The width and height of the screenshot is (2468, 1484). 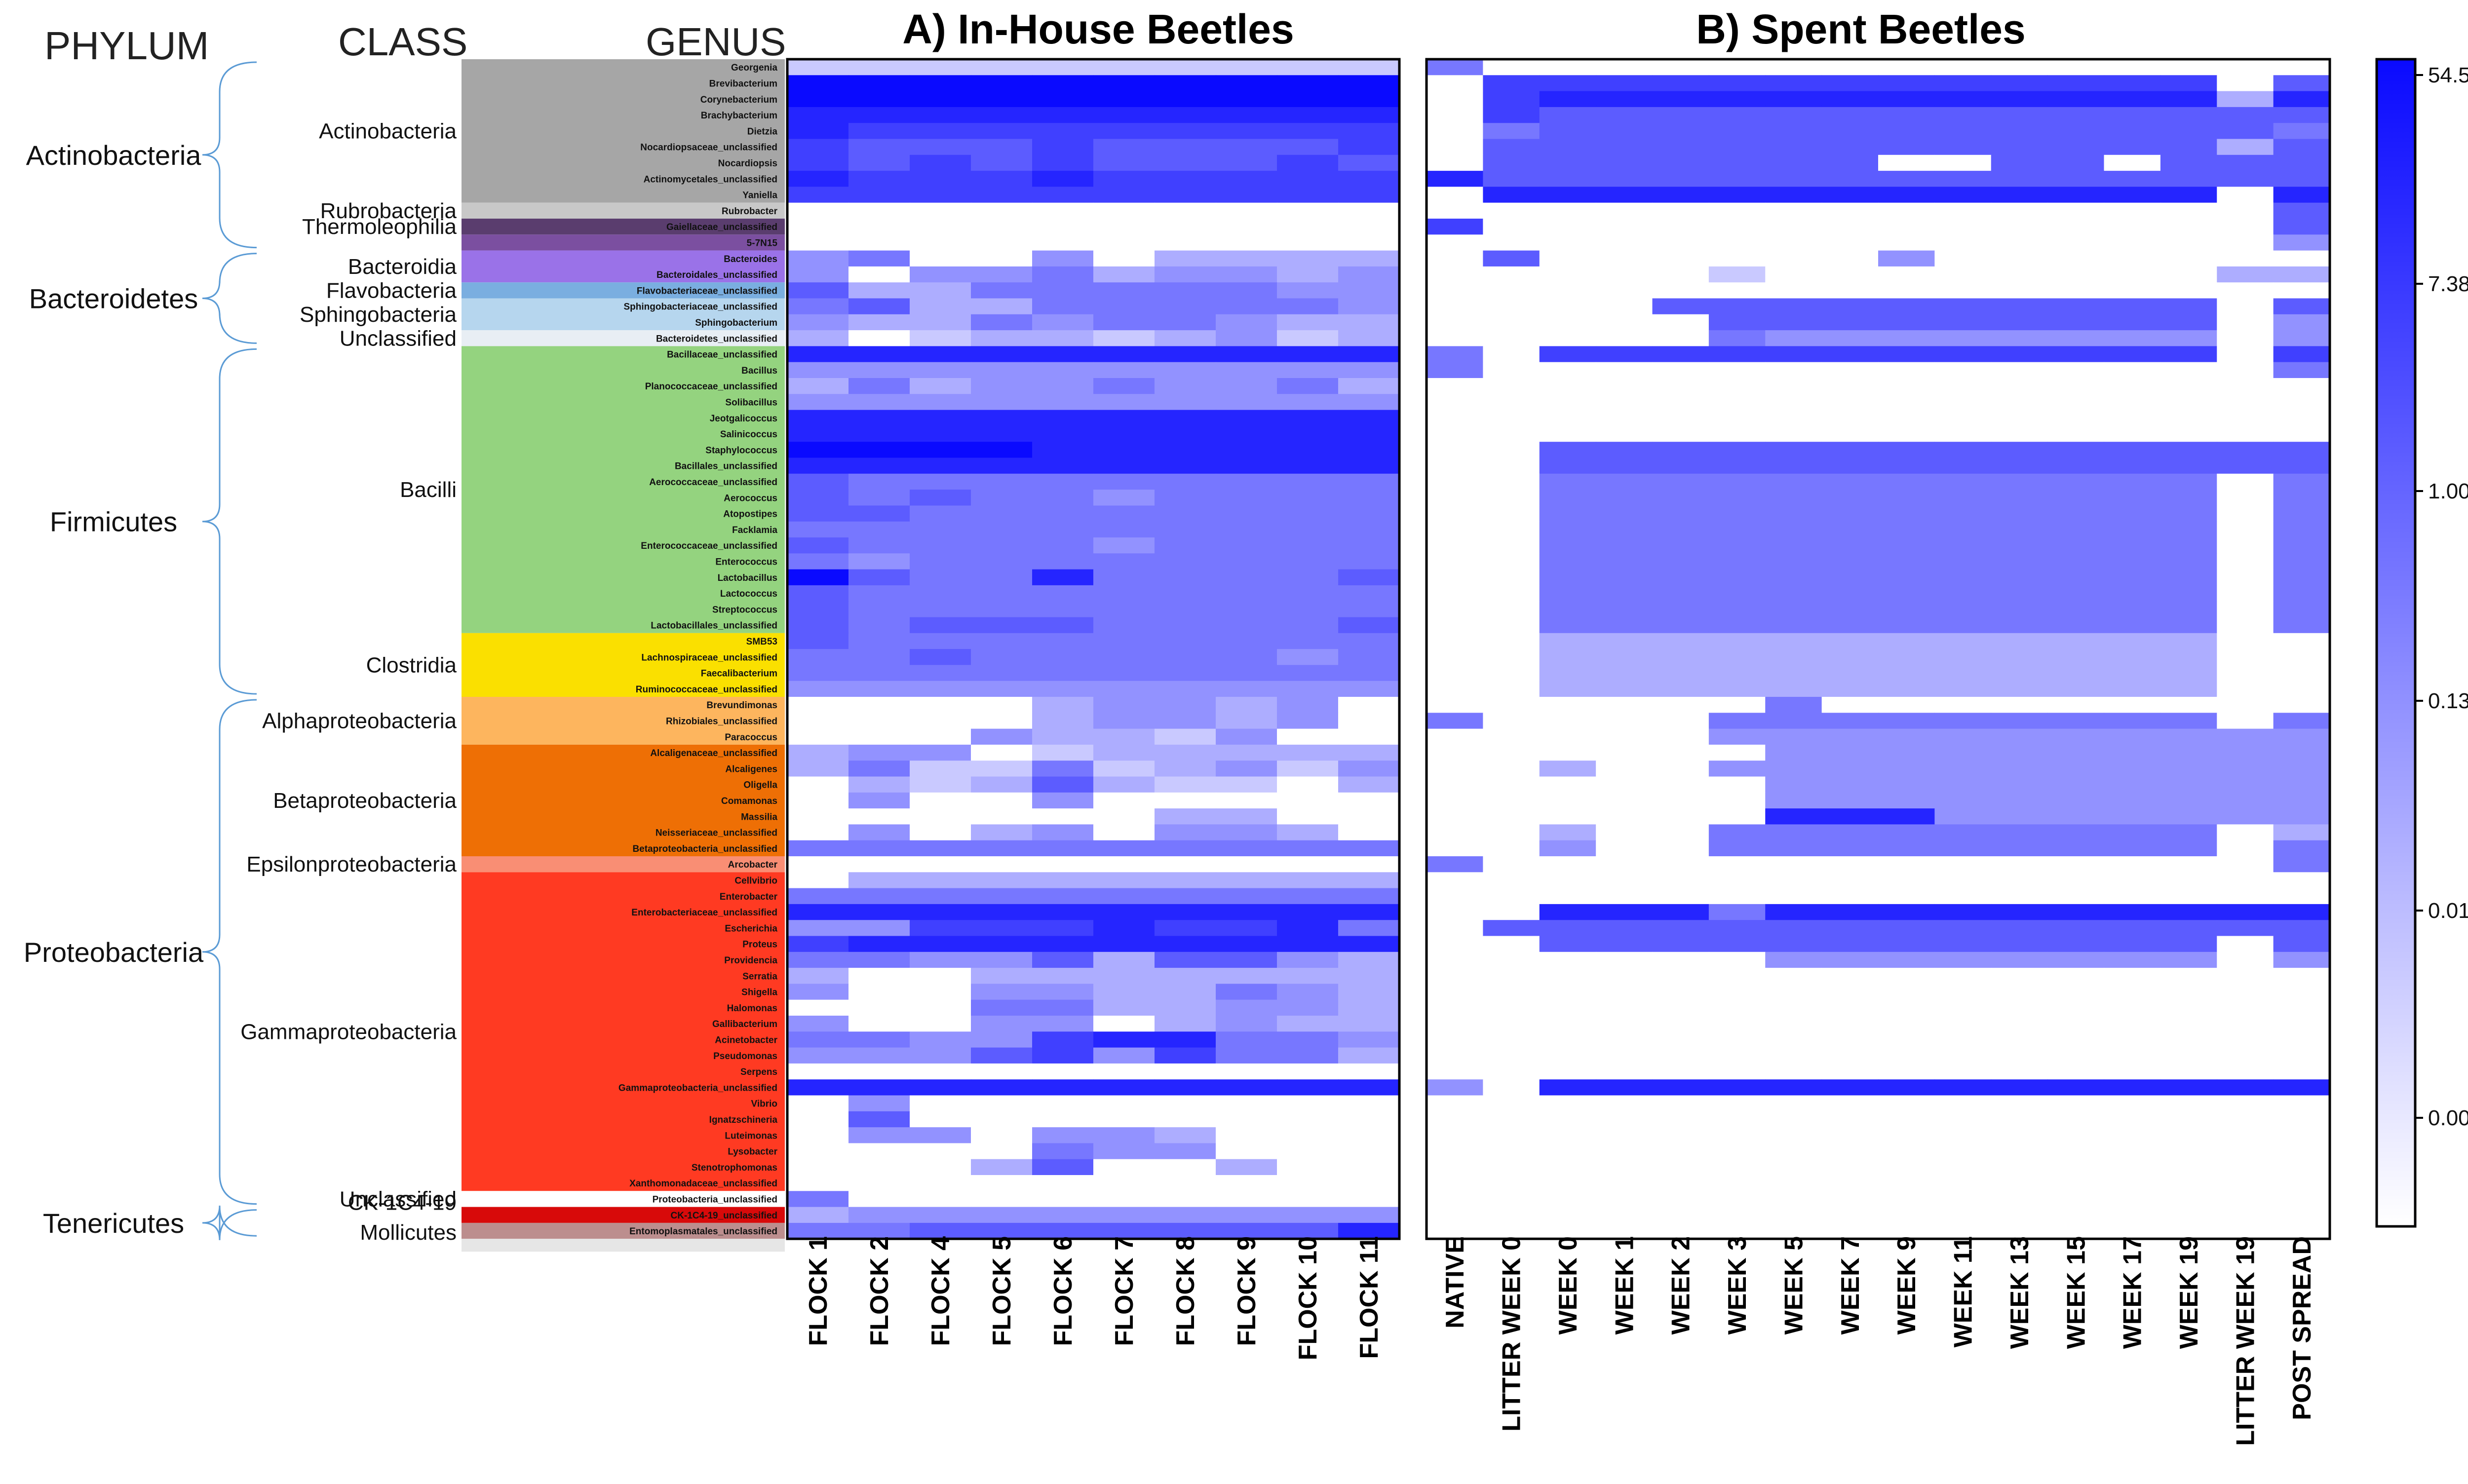 What do you see at coordinates (762, 132) in the screenshot?
I see `genus-label-dietzia: Dietzia` at bounding box center [762, 132].